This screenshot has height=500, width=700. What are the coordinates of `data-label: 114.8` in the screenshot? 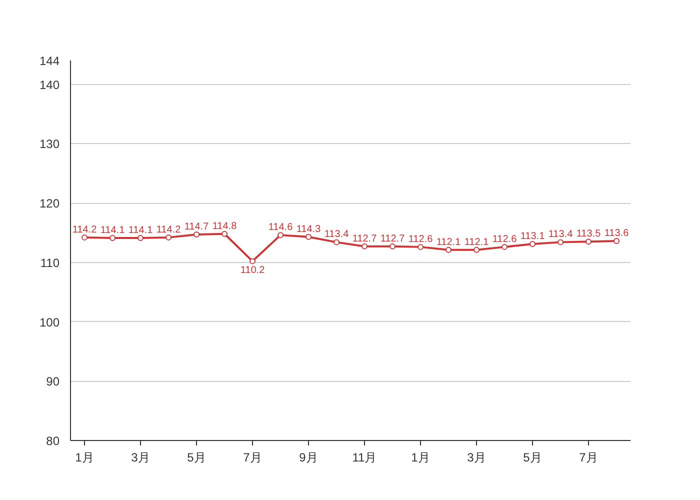 It's located at (225, 226).